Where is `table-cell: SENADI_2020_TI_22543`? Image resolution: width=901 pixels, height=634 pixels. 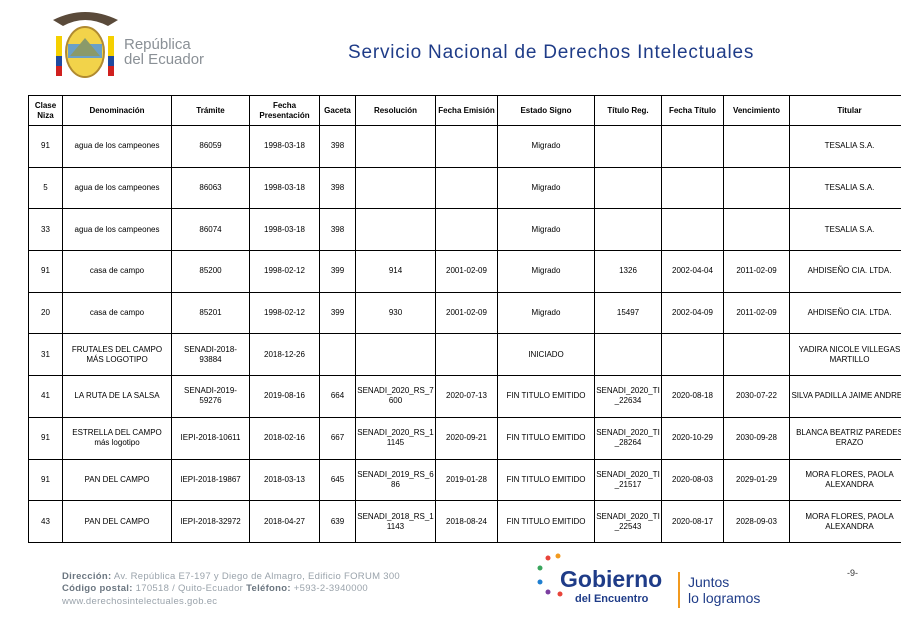
table-cell: SENADI_2020_TI_22543 is located at coordinates (628, 521).